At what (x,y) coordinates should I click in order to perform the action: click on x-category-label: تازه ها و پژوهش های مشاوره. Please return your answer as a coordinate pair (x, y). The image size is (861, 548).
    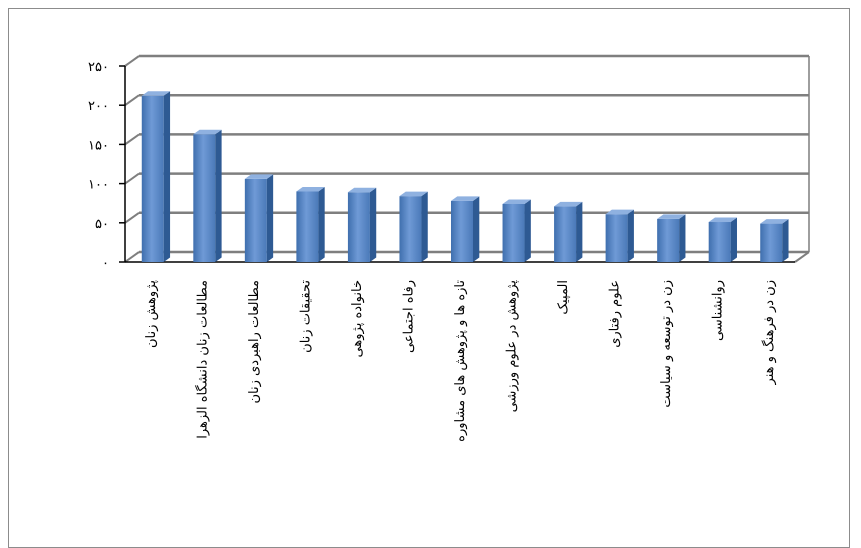
    Looking at the image, I should click on (460, 361).